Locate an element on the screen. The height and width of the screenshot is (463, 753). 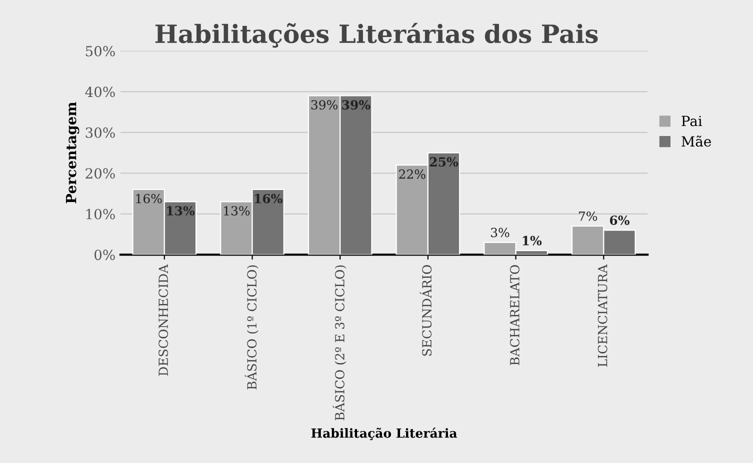
y-tick-label: 20% is located at coordinates (100, 173).